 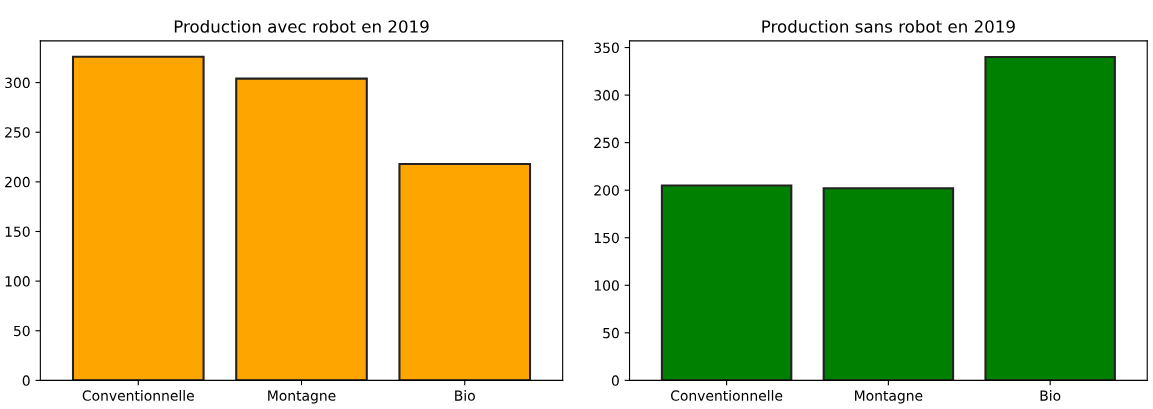 What do you see at coordinates (888, 26) in the screenshot?
I see `chart-title: Production sans robot en 2019` at bounding box center [888, 26].